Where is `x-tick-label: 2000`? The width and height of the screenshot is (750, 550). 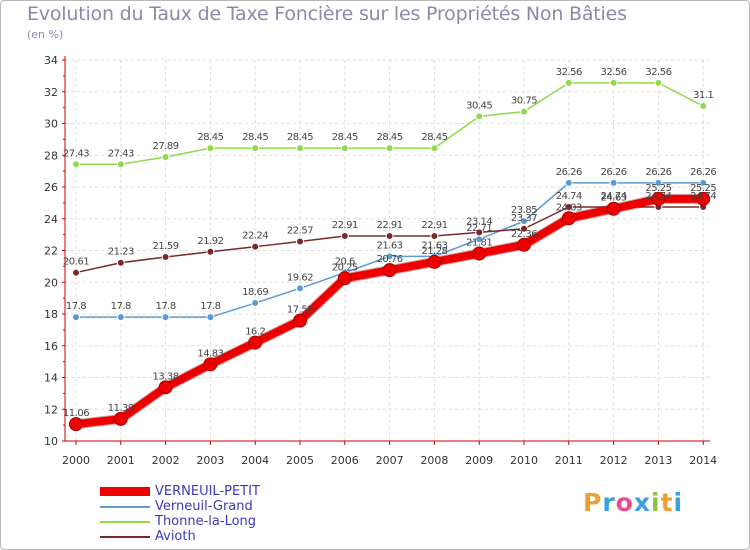
x-tick-label: 2000 is located at coordinates (76, 460).